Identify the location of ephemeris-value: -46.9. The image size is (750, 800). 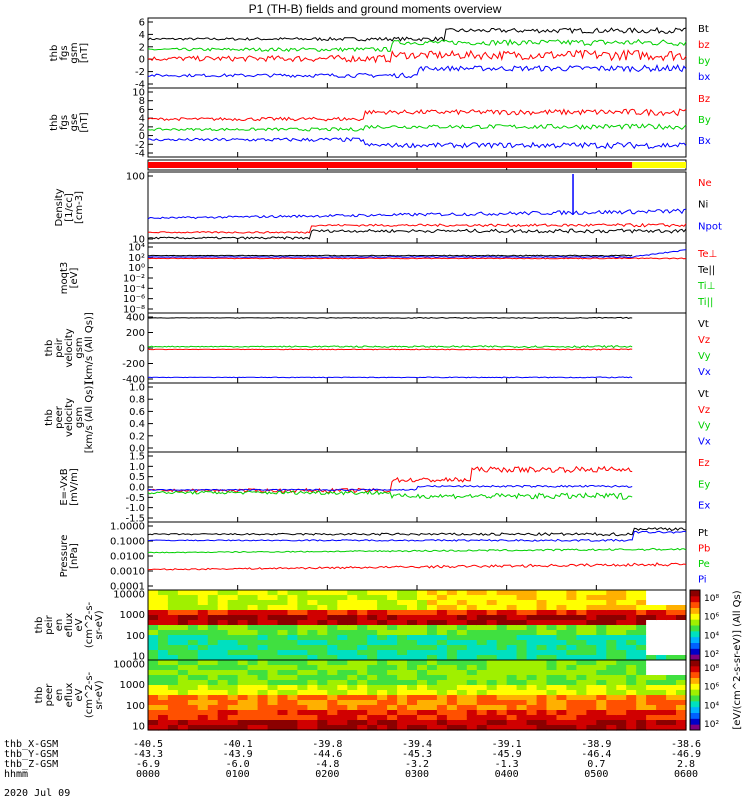
(686, 754).